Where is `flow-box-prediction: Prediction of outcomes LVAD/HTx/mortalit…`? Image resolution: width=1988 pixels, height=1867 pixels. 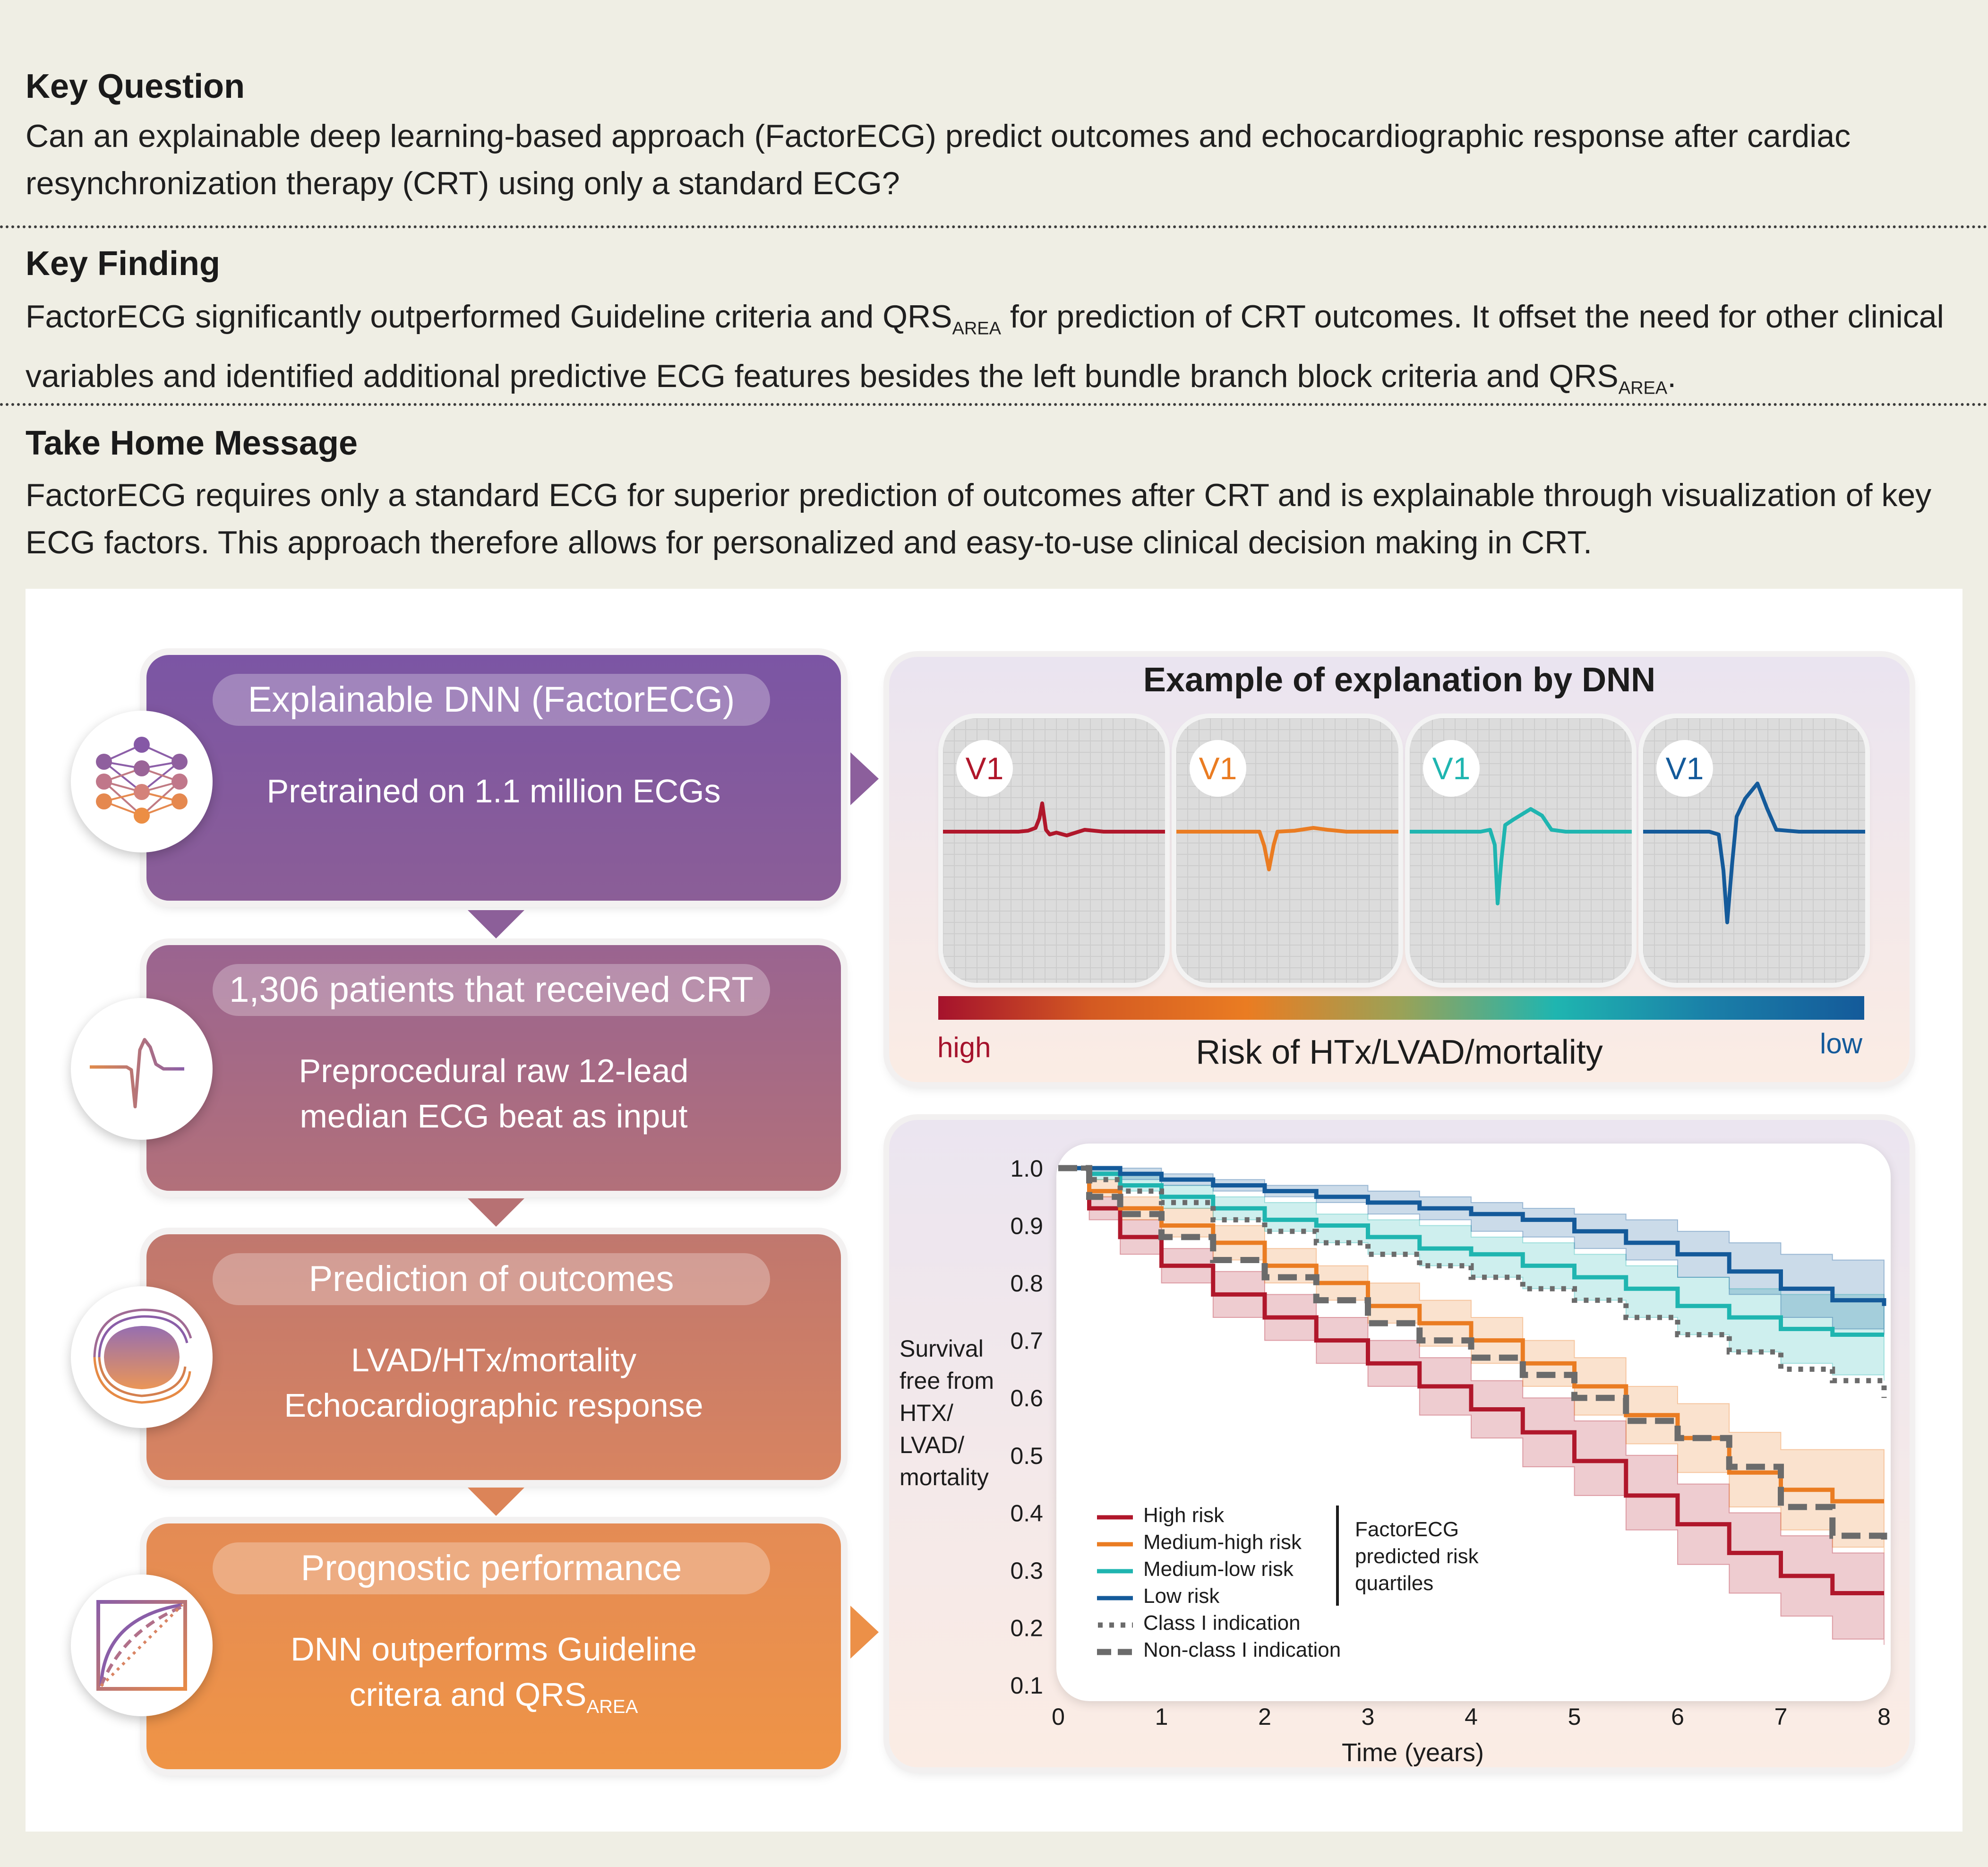 flow-box-prediction: Prediction of outcomes LVAD/HTx/mortalit… is located at coordinates (494, 1357).